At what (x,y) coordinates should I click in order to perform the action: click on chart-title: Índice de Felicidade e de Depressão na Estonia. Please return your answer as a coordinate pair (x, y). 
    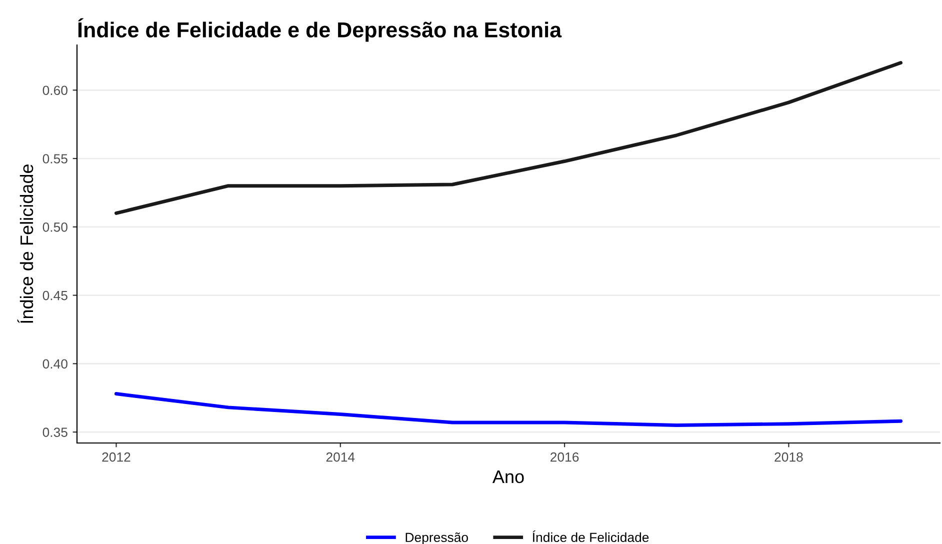
    Looking at the image, I should click on (320, 30).